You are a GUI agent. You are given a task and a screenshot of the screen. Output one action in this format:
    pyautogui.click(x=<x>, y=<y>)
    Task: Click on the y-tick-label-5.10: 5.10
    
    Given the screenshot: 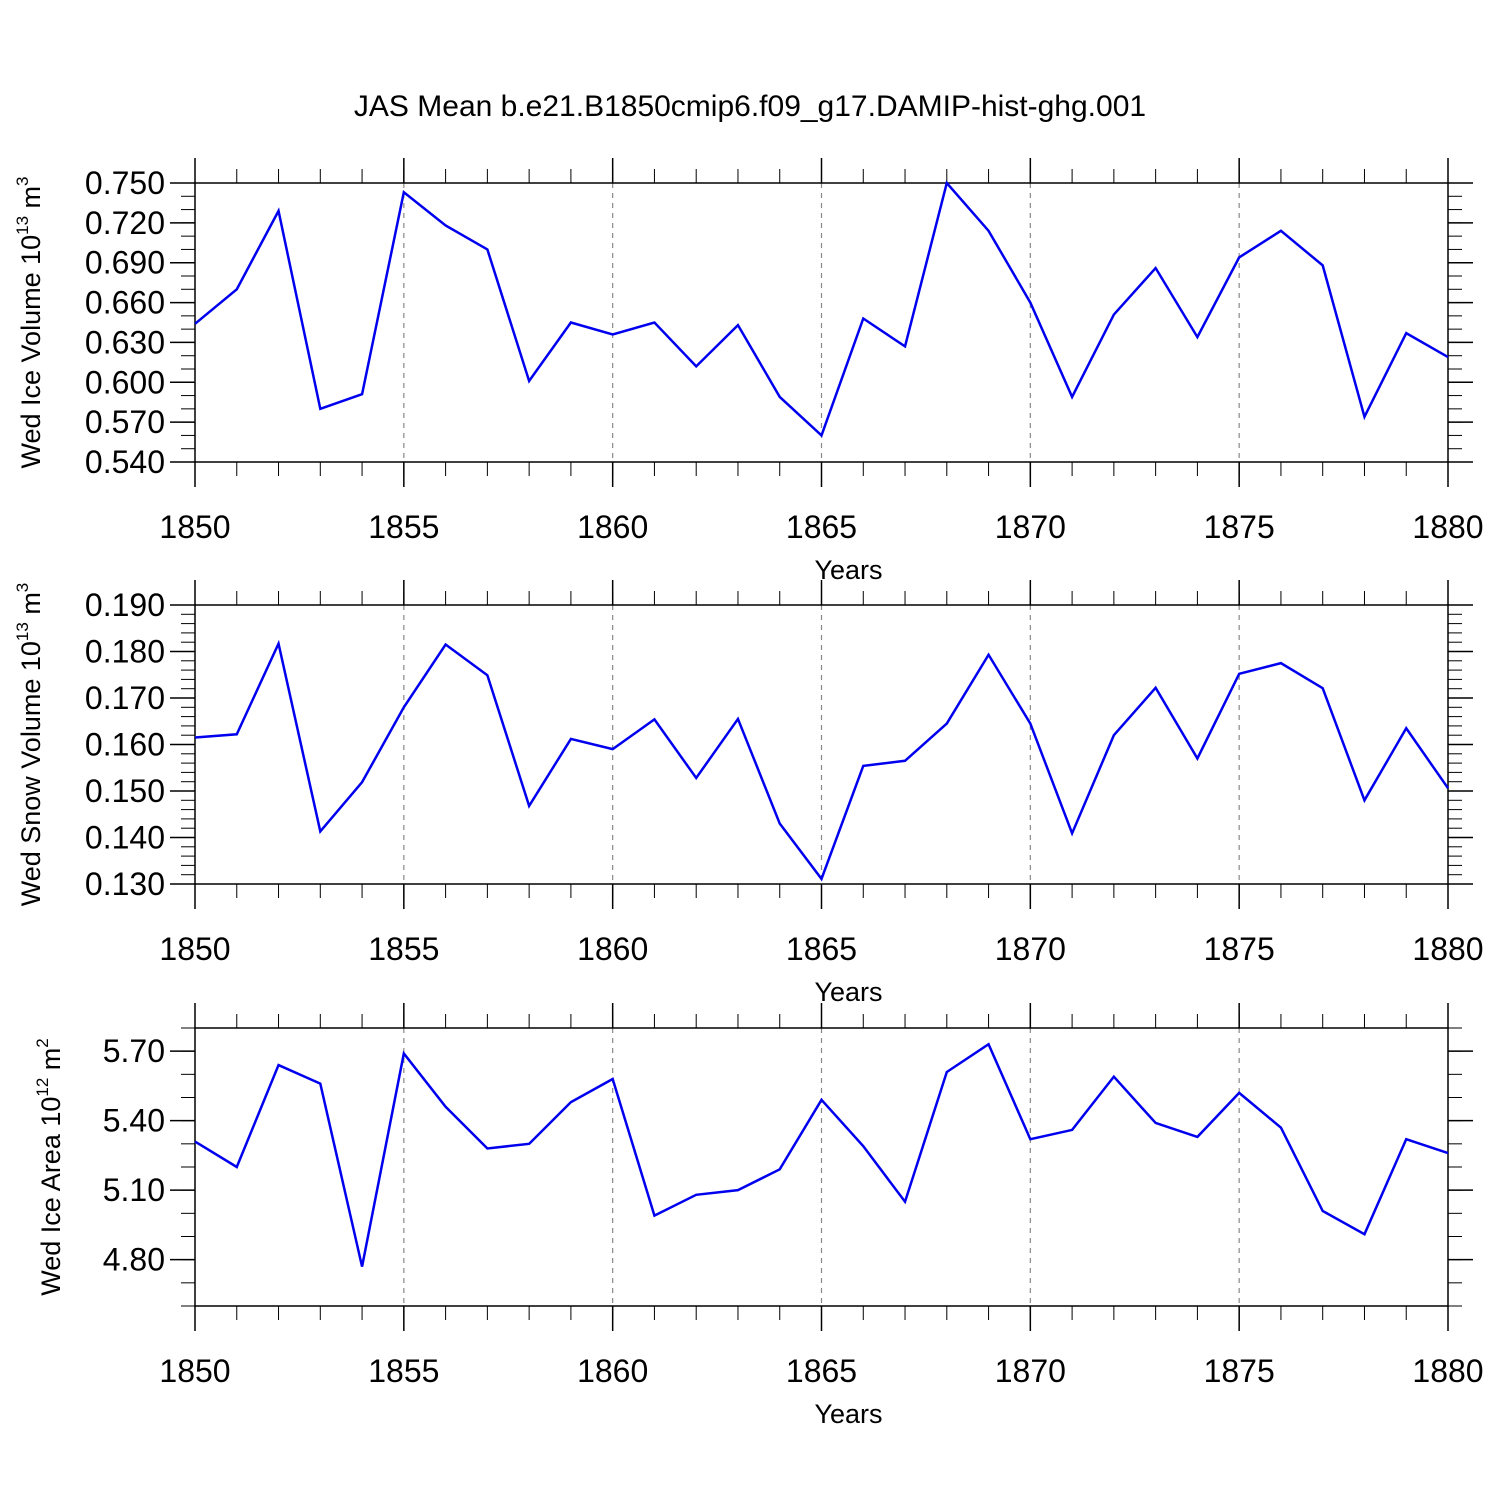 What is the action you would take?
    pyautogui.click(x=134, y=1190)
    